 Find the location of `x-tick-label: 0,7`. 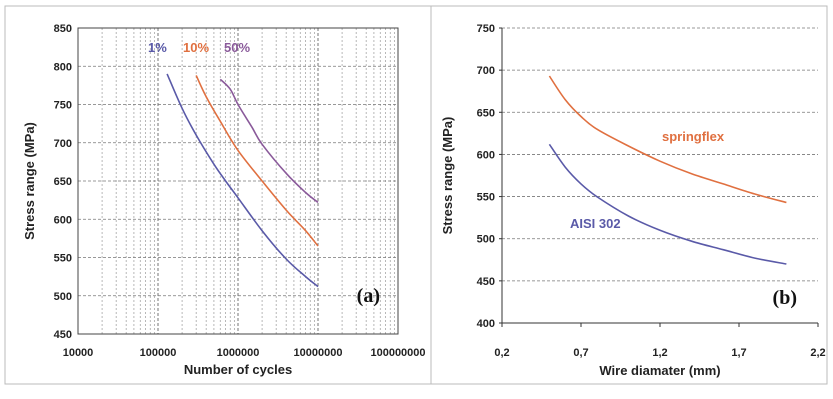

x-tick-label: 0,7 is located at coordinates (580, 353).